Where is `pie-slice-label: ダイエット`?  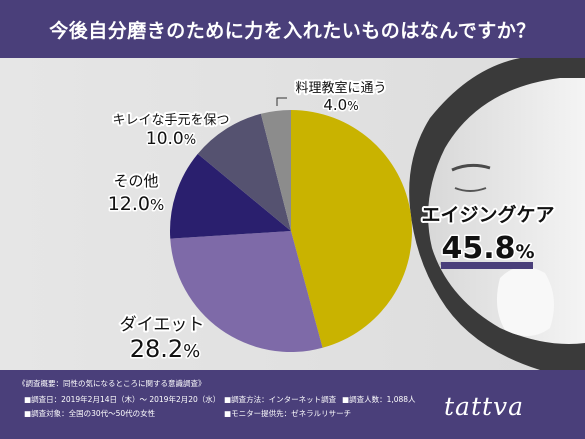 pie-slice-label: ダイエット is located at coordinates (162, 325).